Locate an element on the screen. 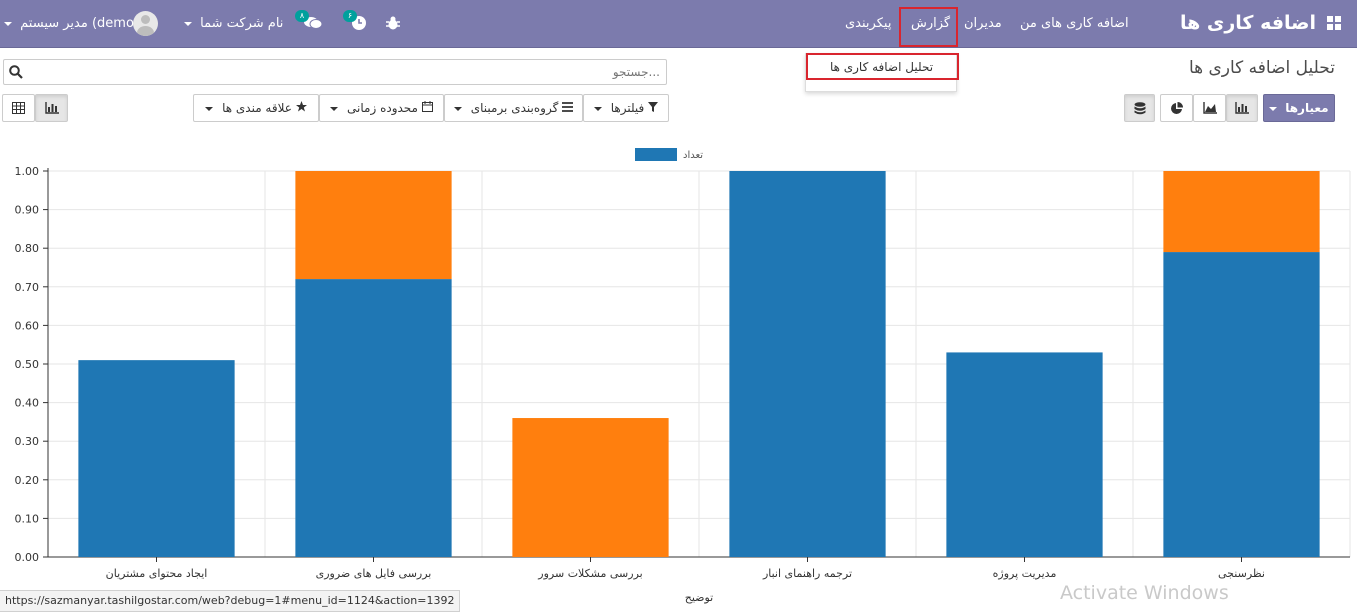 This screenshot has width=1357, height=612. filters-button: فیلترها is located at coordinates (626, 108).